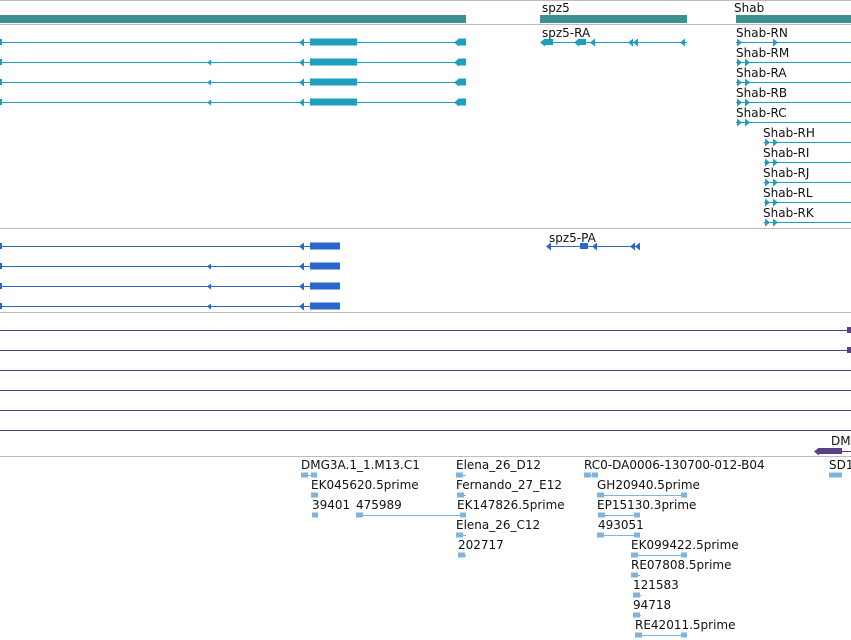 This screenshot has width=851, height=640. Describe the element at coordinates (761, 73) in the screenshot. I see `mrna-label: Shab-RA` at that location.